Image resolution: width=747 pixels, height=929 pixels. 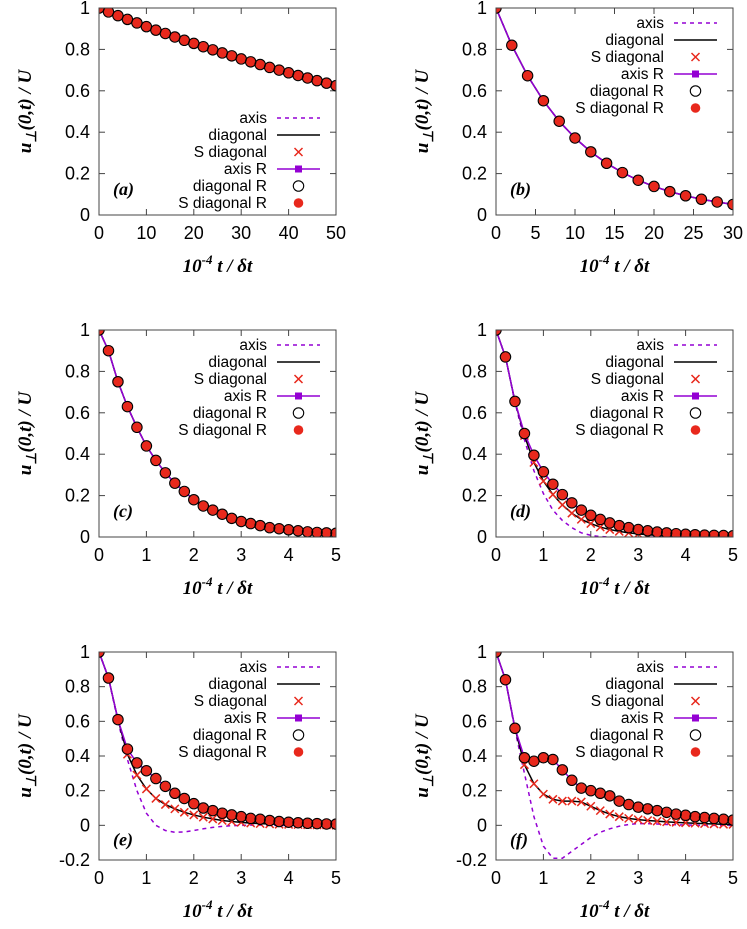 What do you see at coordinates (194, 233) in the screenshot?
I see `x-tick-label: 20` at bounding box center [194, 233].